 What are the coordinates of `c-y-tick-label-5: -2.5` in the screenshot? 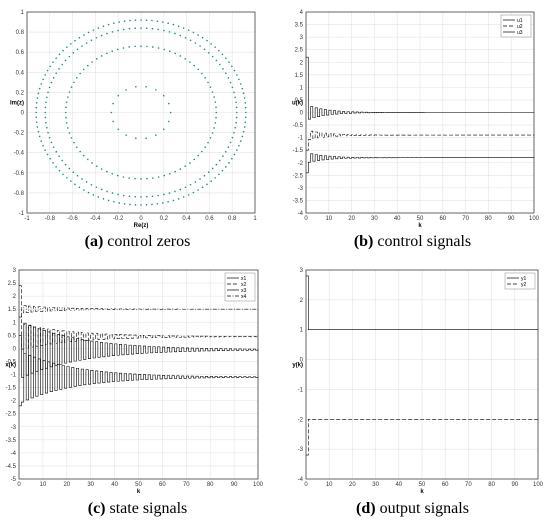 It's located at (11, 415).